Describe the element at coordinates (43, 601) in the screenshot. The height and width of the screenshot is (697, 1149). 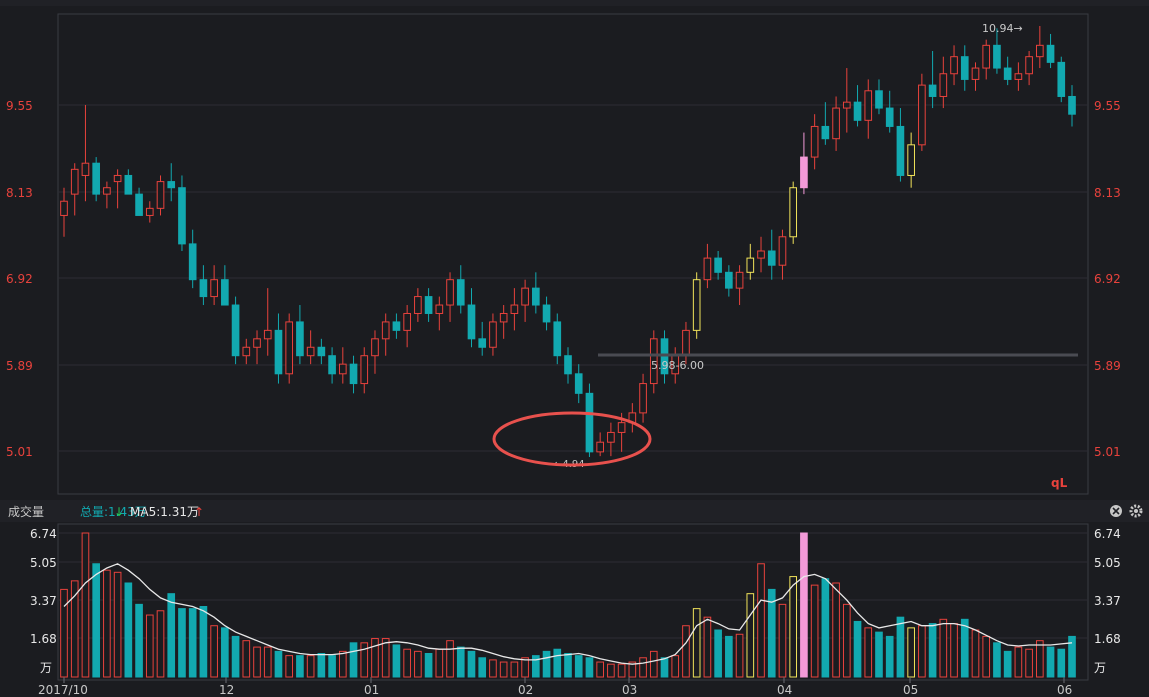
I see `volume-tick-left: 3.37` at that location.